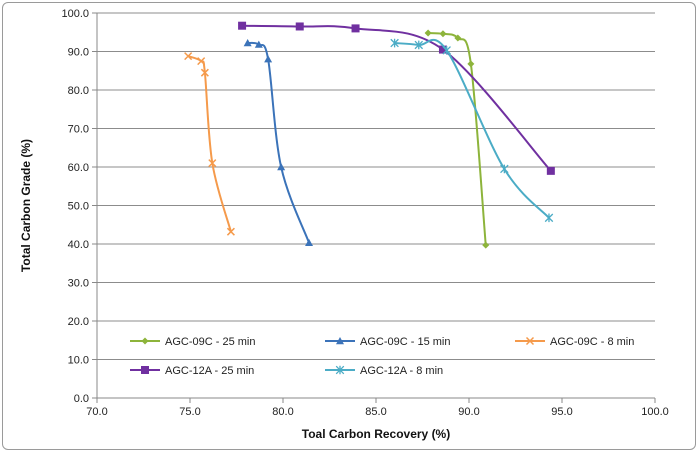 The width and height of the screenshot is (700, 454). What do you see at coordinates (401, 371) in the screenshot?
I see `legend-label: AGC-12A - 8 min` at bounding box center [401, 371].